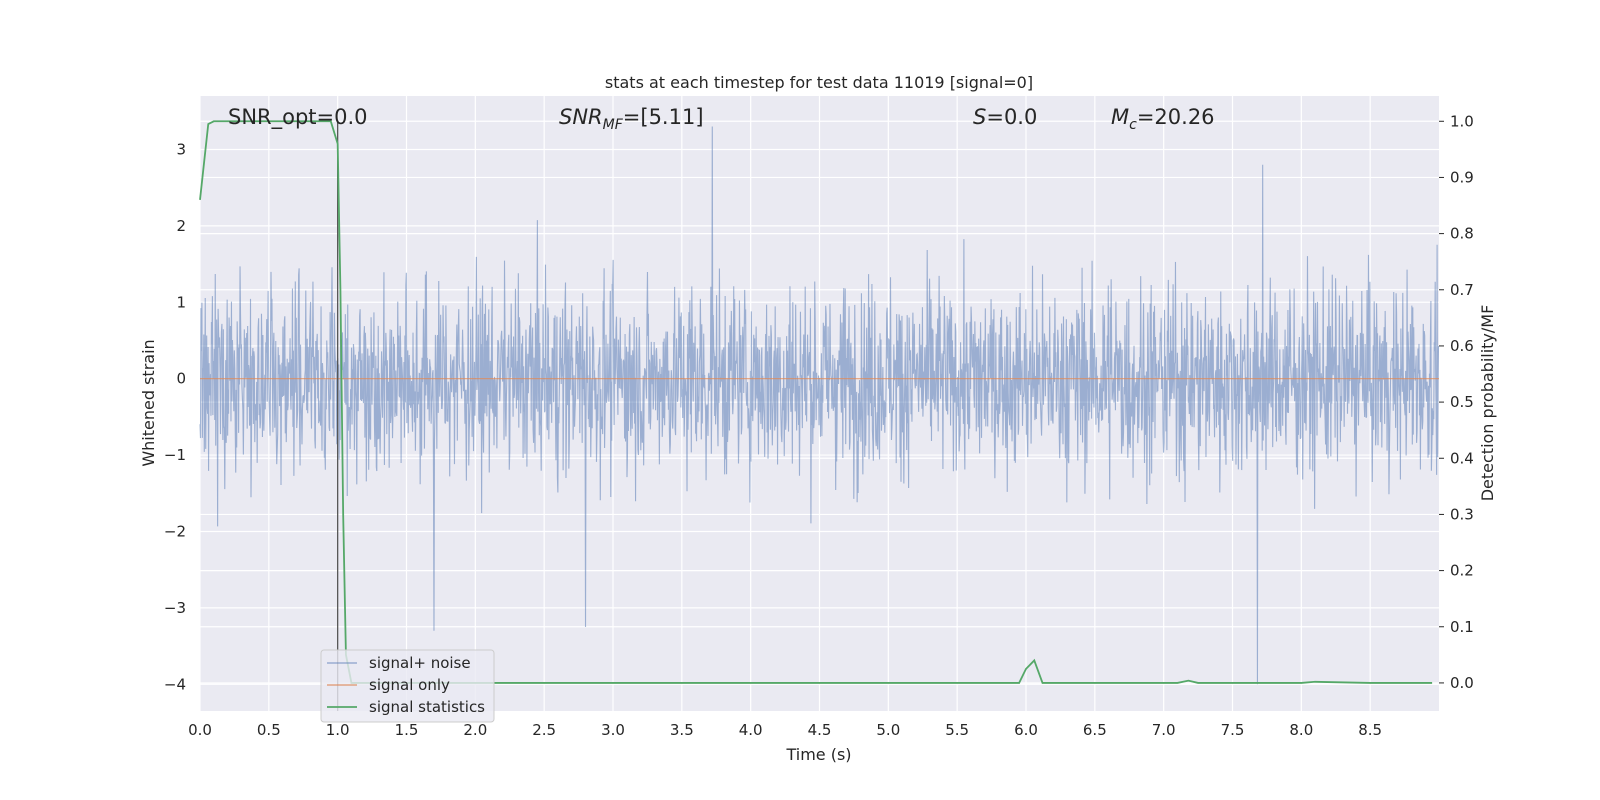 This screenshot has width=1600, height=800. Describe the element at coordinates (175, 684) in the screenshot. I see `y-left-tick-label: −4` at that location.